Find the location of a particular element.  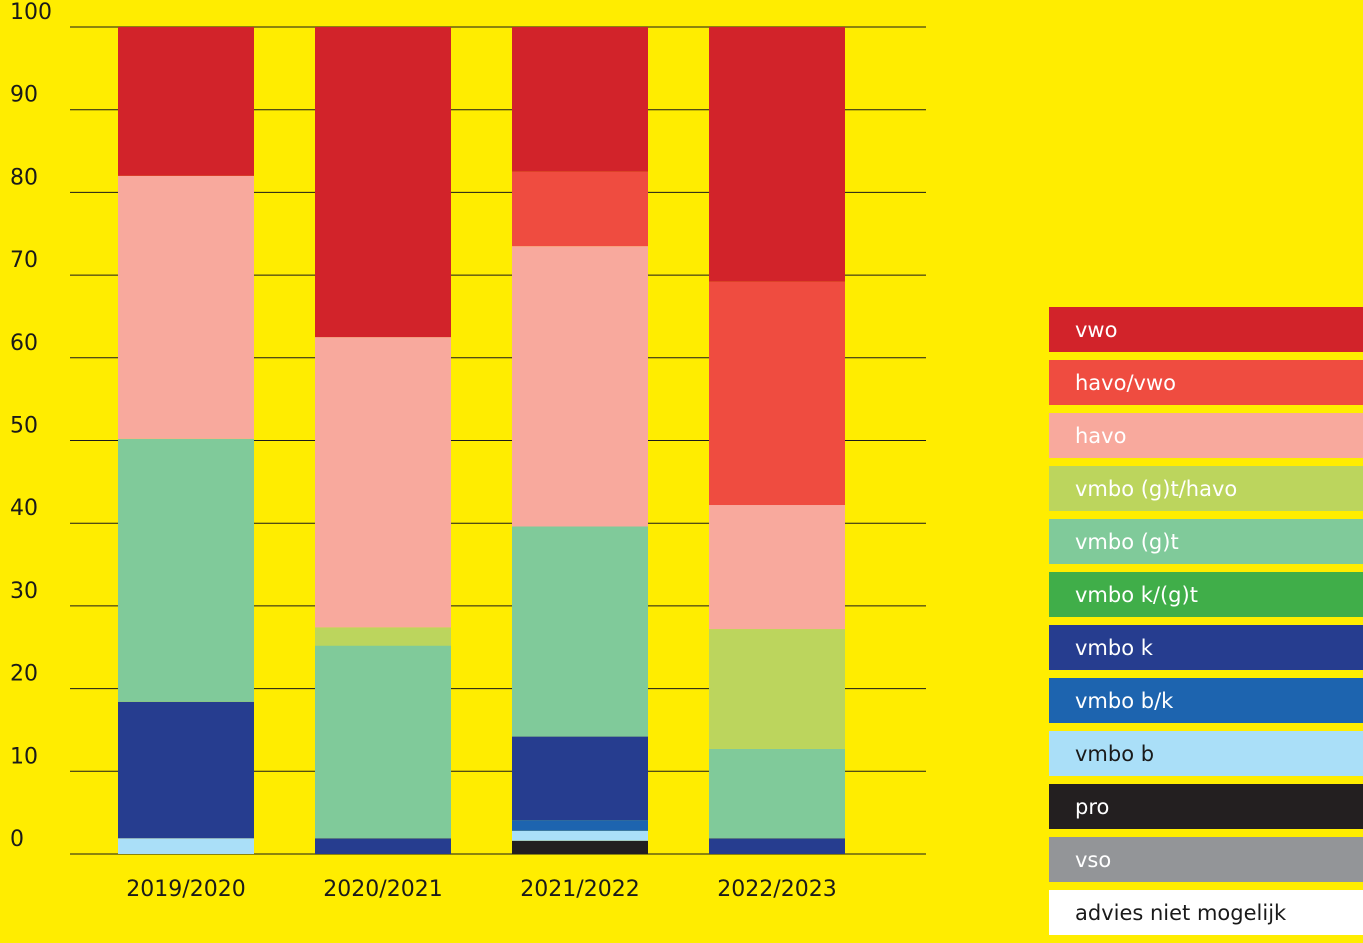

legend-item-vmbo-g-t: vmbo (g)t is located at coordinates (1206, 541).